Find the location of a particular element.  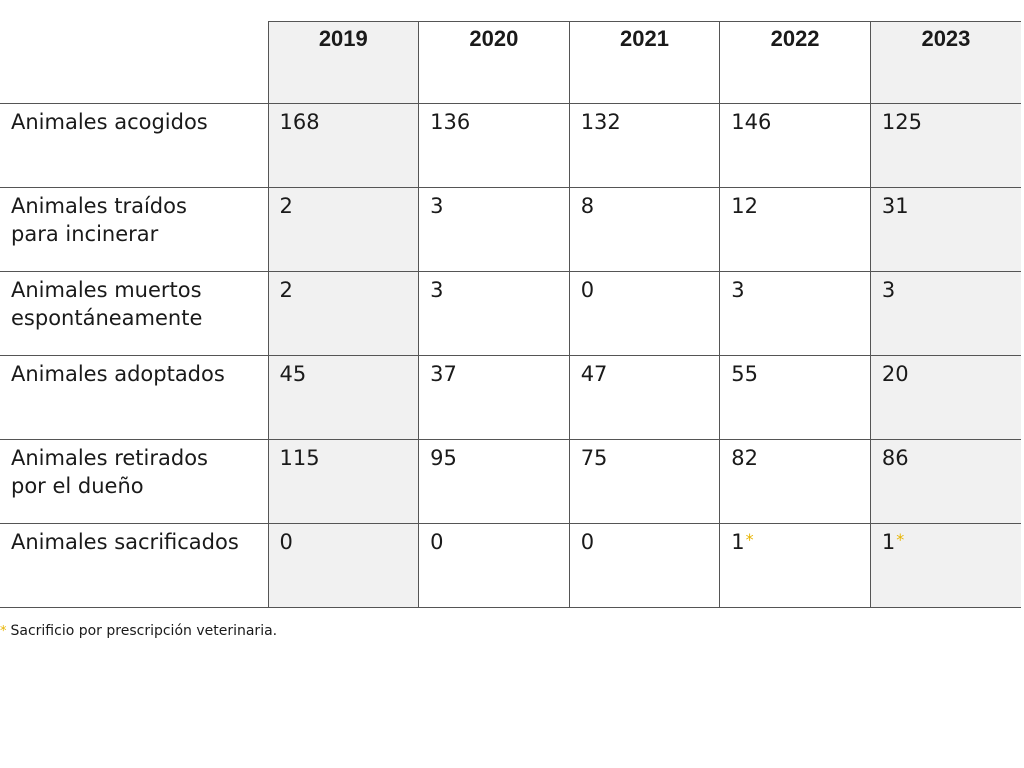

value-cell-2022: 82 is located at coordinates (795, 481).